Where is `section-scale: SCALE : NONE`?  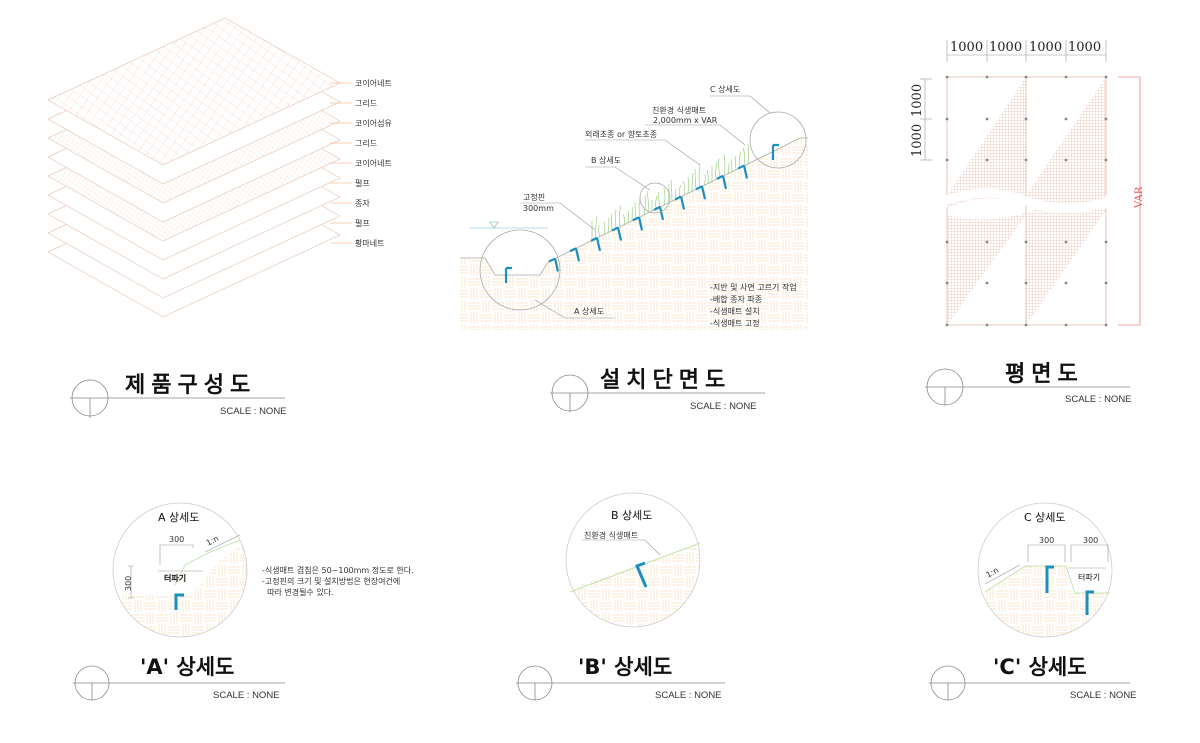
section-scale: SCALE : NONE is located at coordinates (723, 406).